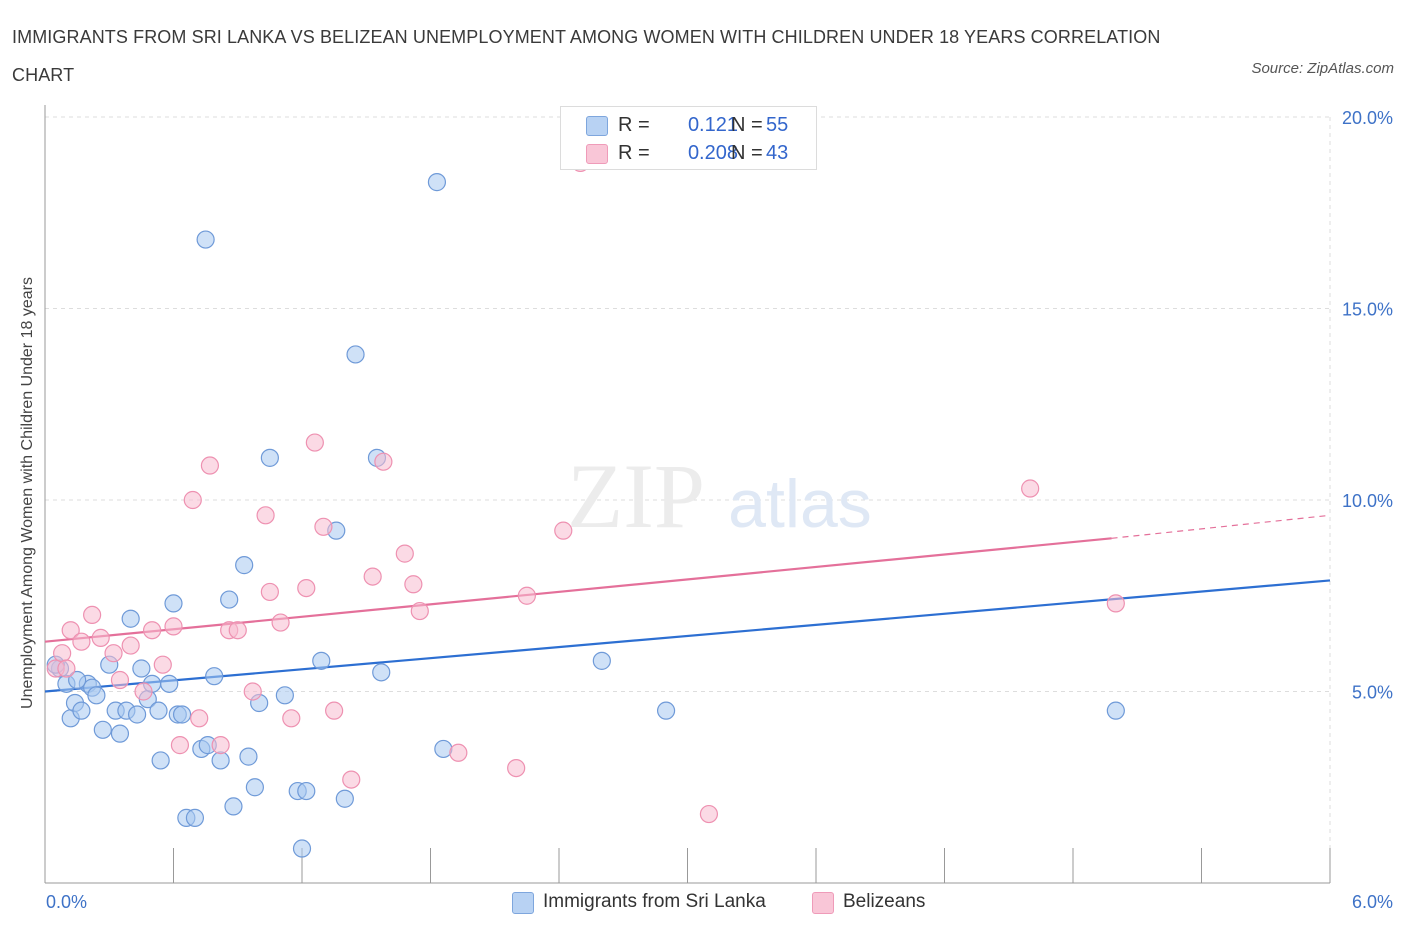 The height and width of the screenshot is (930, 1406). I want to click on trend-line-belizeans-extension, so click(1221, 526).